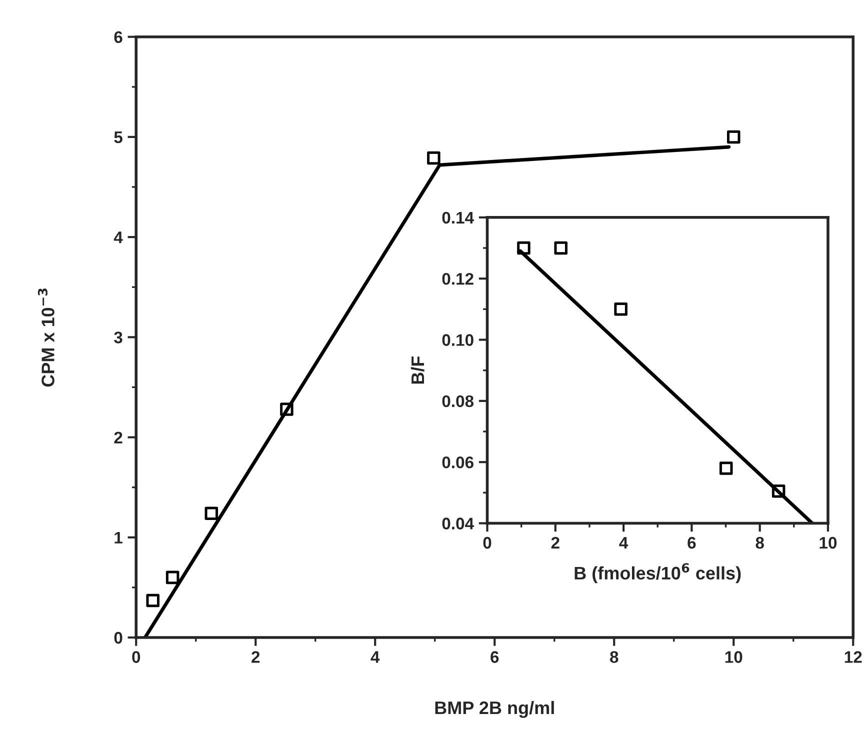 This screenshot has width=867, height=737. Describe the element at coordinates (494, 709) in the screenshot. I see `x-axis-title: BMP 2B ng/ml` at that location.